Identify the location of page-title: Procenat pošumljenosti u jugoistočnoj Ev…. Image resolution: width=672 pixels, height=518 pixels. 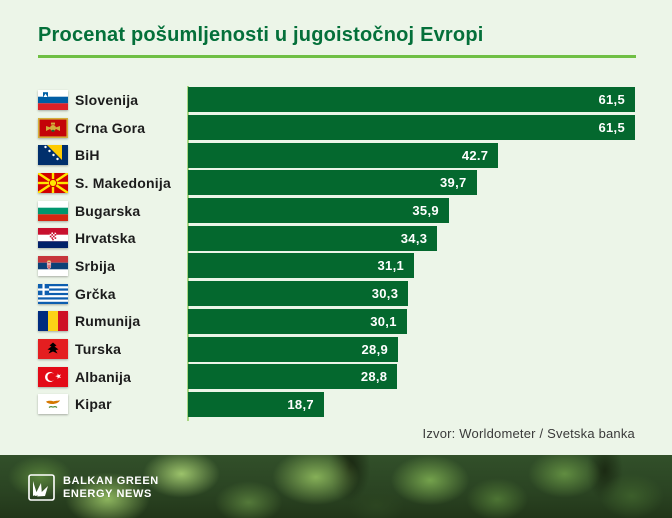
(261, 35).